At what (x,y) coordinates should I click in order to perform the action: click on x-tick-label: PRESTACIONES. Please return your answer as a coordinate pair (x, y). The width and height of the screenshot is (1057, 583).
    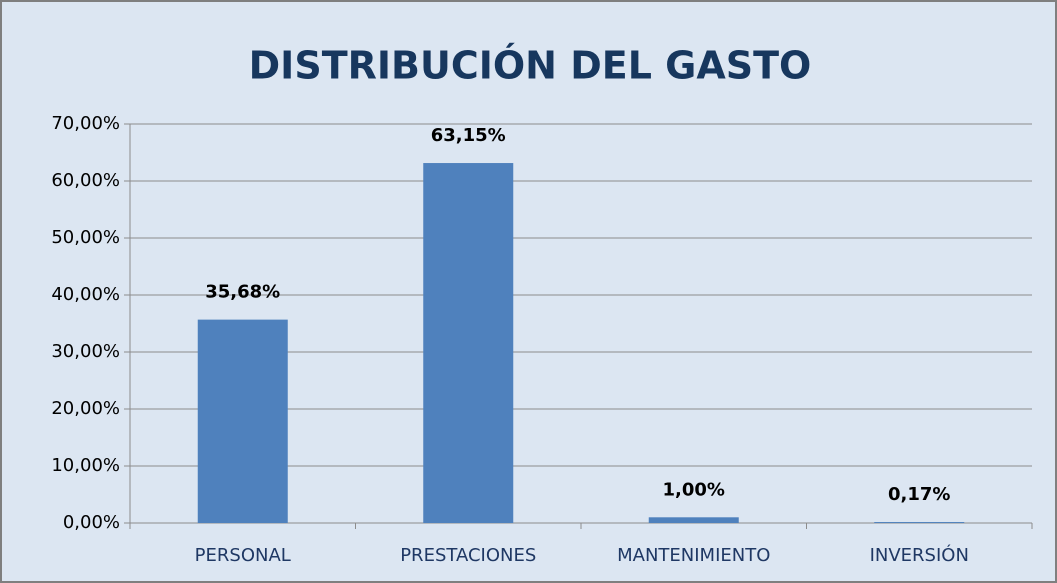
    Looking at the image, I should click on (468, 555).